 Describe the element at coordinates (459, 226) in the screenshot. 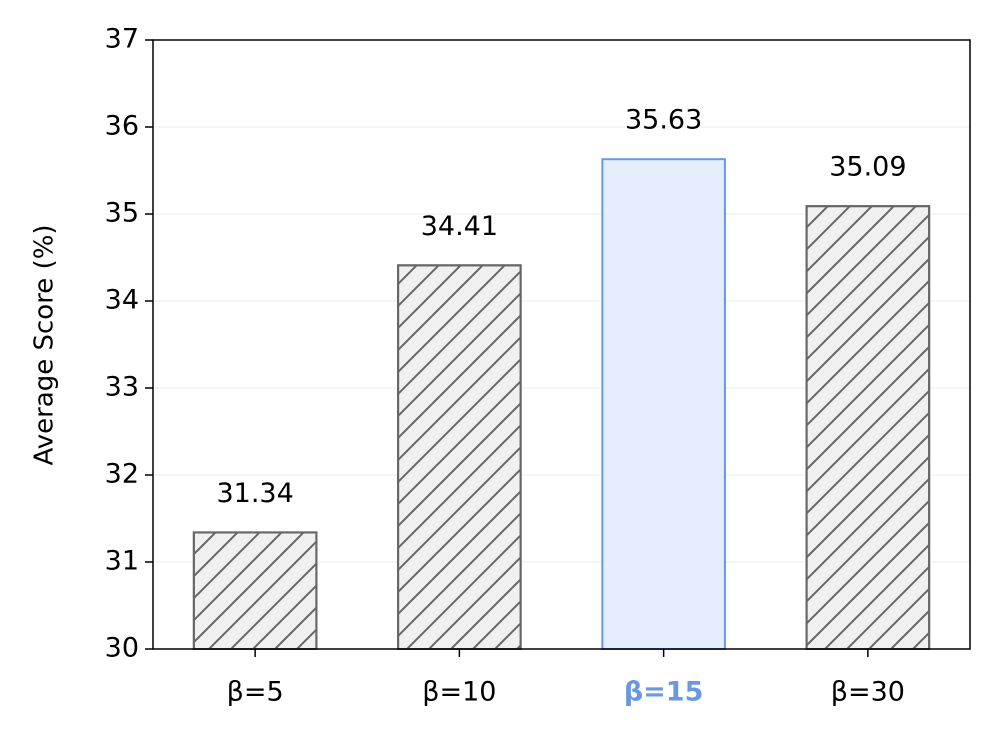

I see `value-label: 34.41` at that location.